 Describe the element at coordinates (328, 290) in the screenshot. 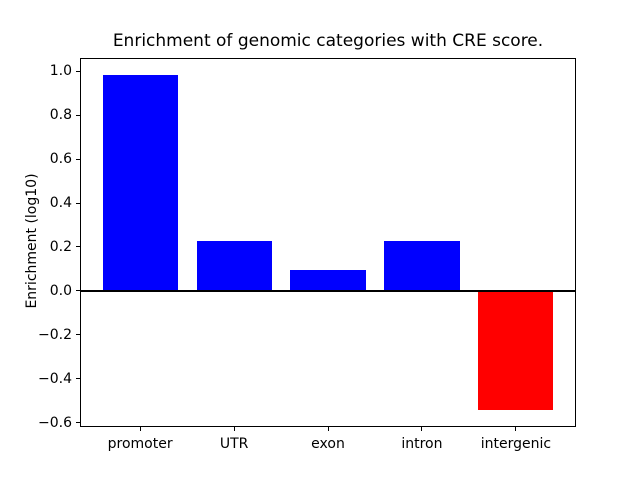

I see `zero-line` at that location.